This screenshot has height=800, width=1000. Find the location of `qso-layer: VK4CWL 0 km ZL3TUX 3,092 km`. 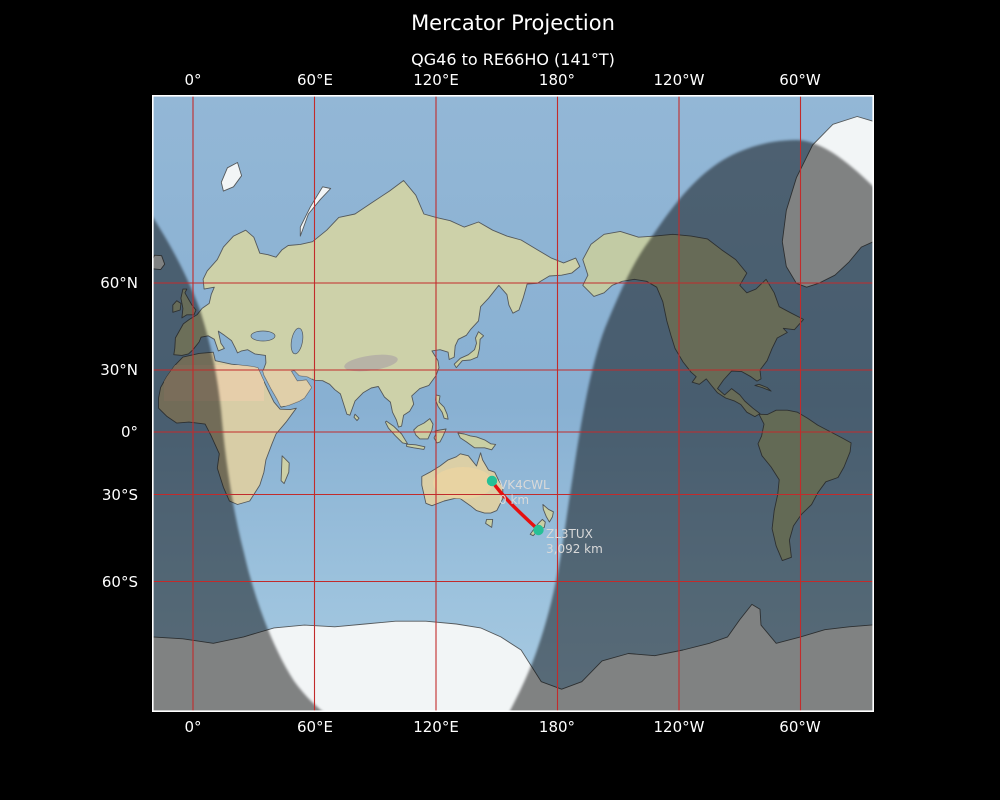

qso-layer: VK4CWL 0 km ZL3TUX 3,092 km is located at coordinates (544, 515).